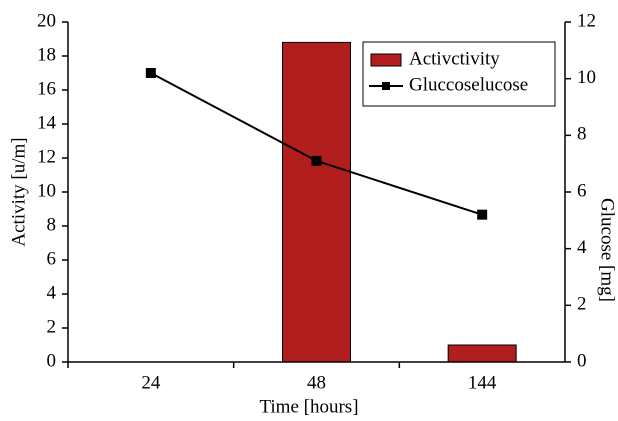  I want to click on legend-box, so click(459, 74).